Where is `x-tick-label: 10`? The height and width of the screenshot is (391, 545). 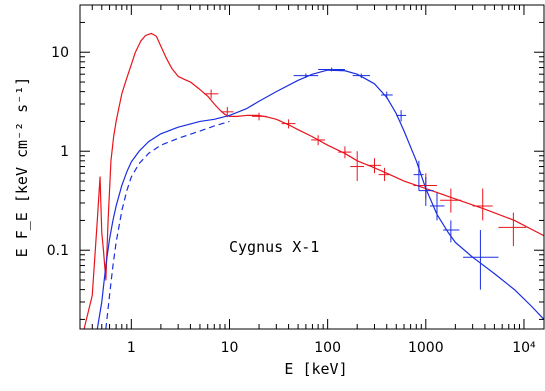
x-tick-label: 10 is located at coordinates (230, 348).